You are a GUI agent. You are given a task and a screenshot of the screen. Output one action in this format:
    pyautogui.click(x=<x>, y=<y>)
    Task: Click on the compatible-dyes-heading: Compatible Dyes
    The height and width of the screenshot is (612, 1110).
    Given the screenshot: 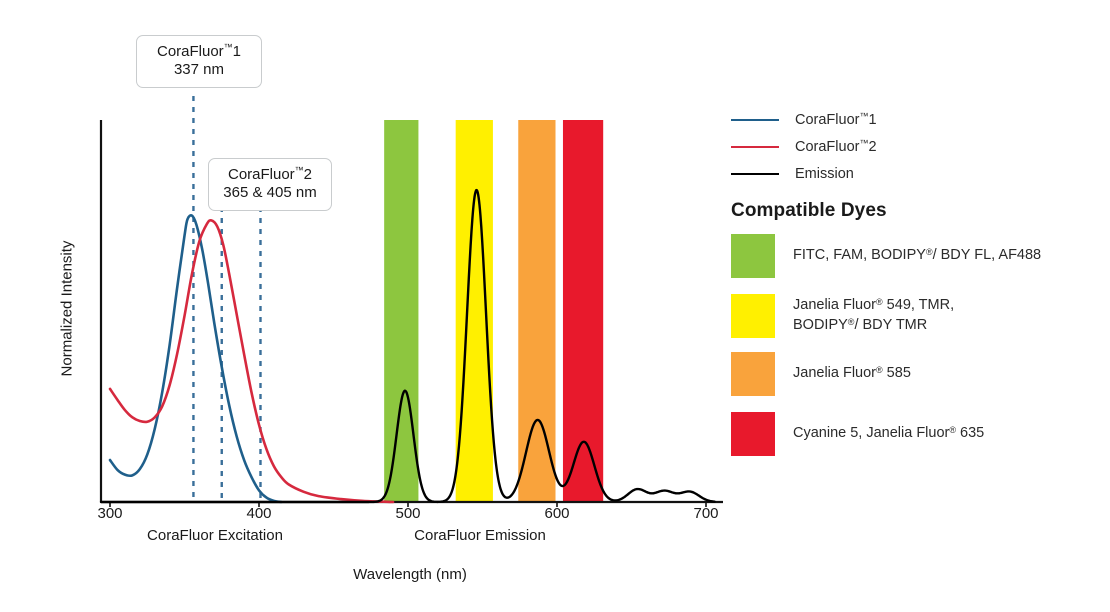 What is the action you would take?
    pyautogui.click(x=809, y=210)
    